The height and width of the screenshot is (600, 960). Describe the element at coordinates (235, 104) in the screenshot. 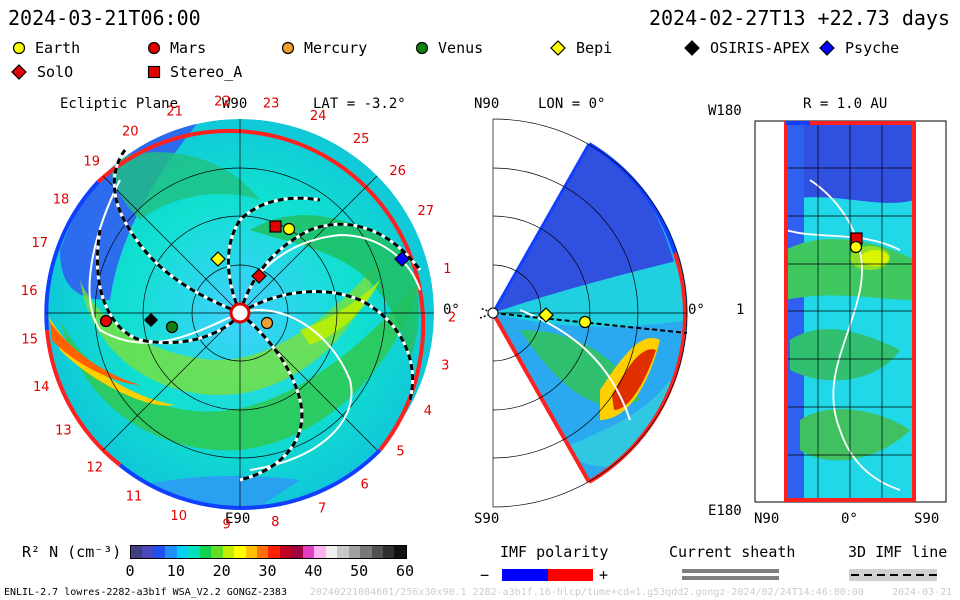

I see `ecliptic-top-label: W90` at that location.